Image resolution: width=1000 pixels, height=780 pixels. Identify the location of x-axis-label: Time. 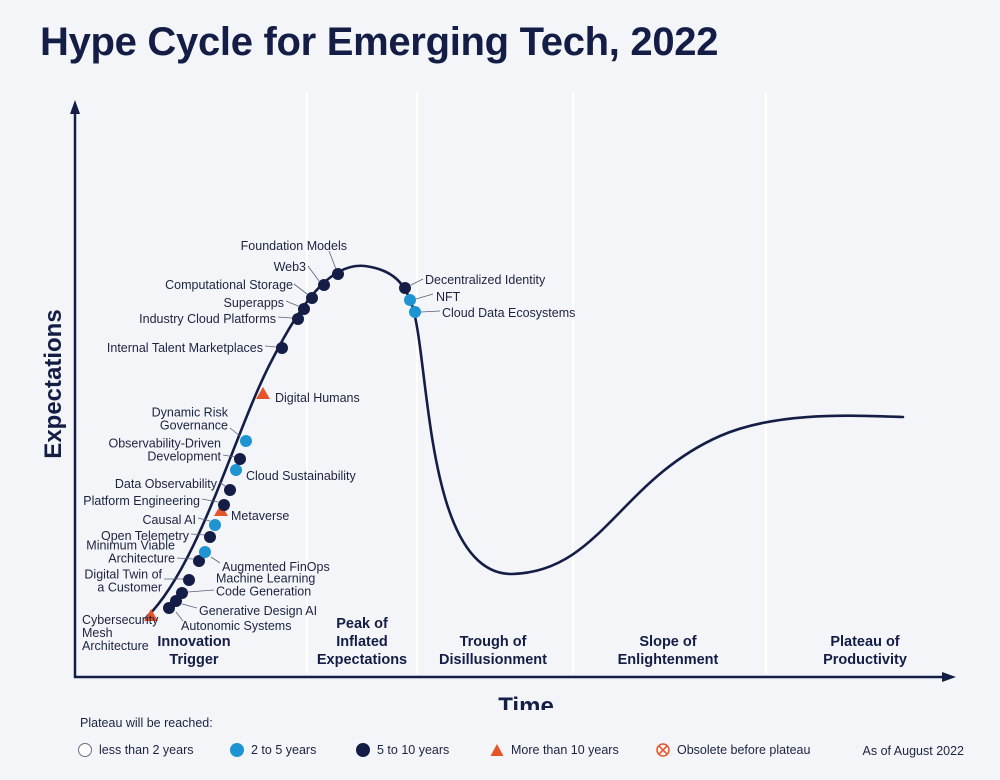
(526, 701).